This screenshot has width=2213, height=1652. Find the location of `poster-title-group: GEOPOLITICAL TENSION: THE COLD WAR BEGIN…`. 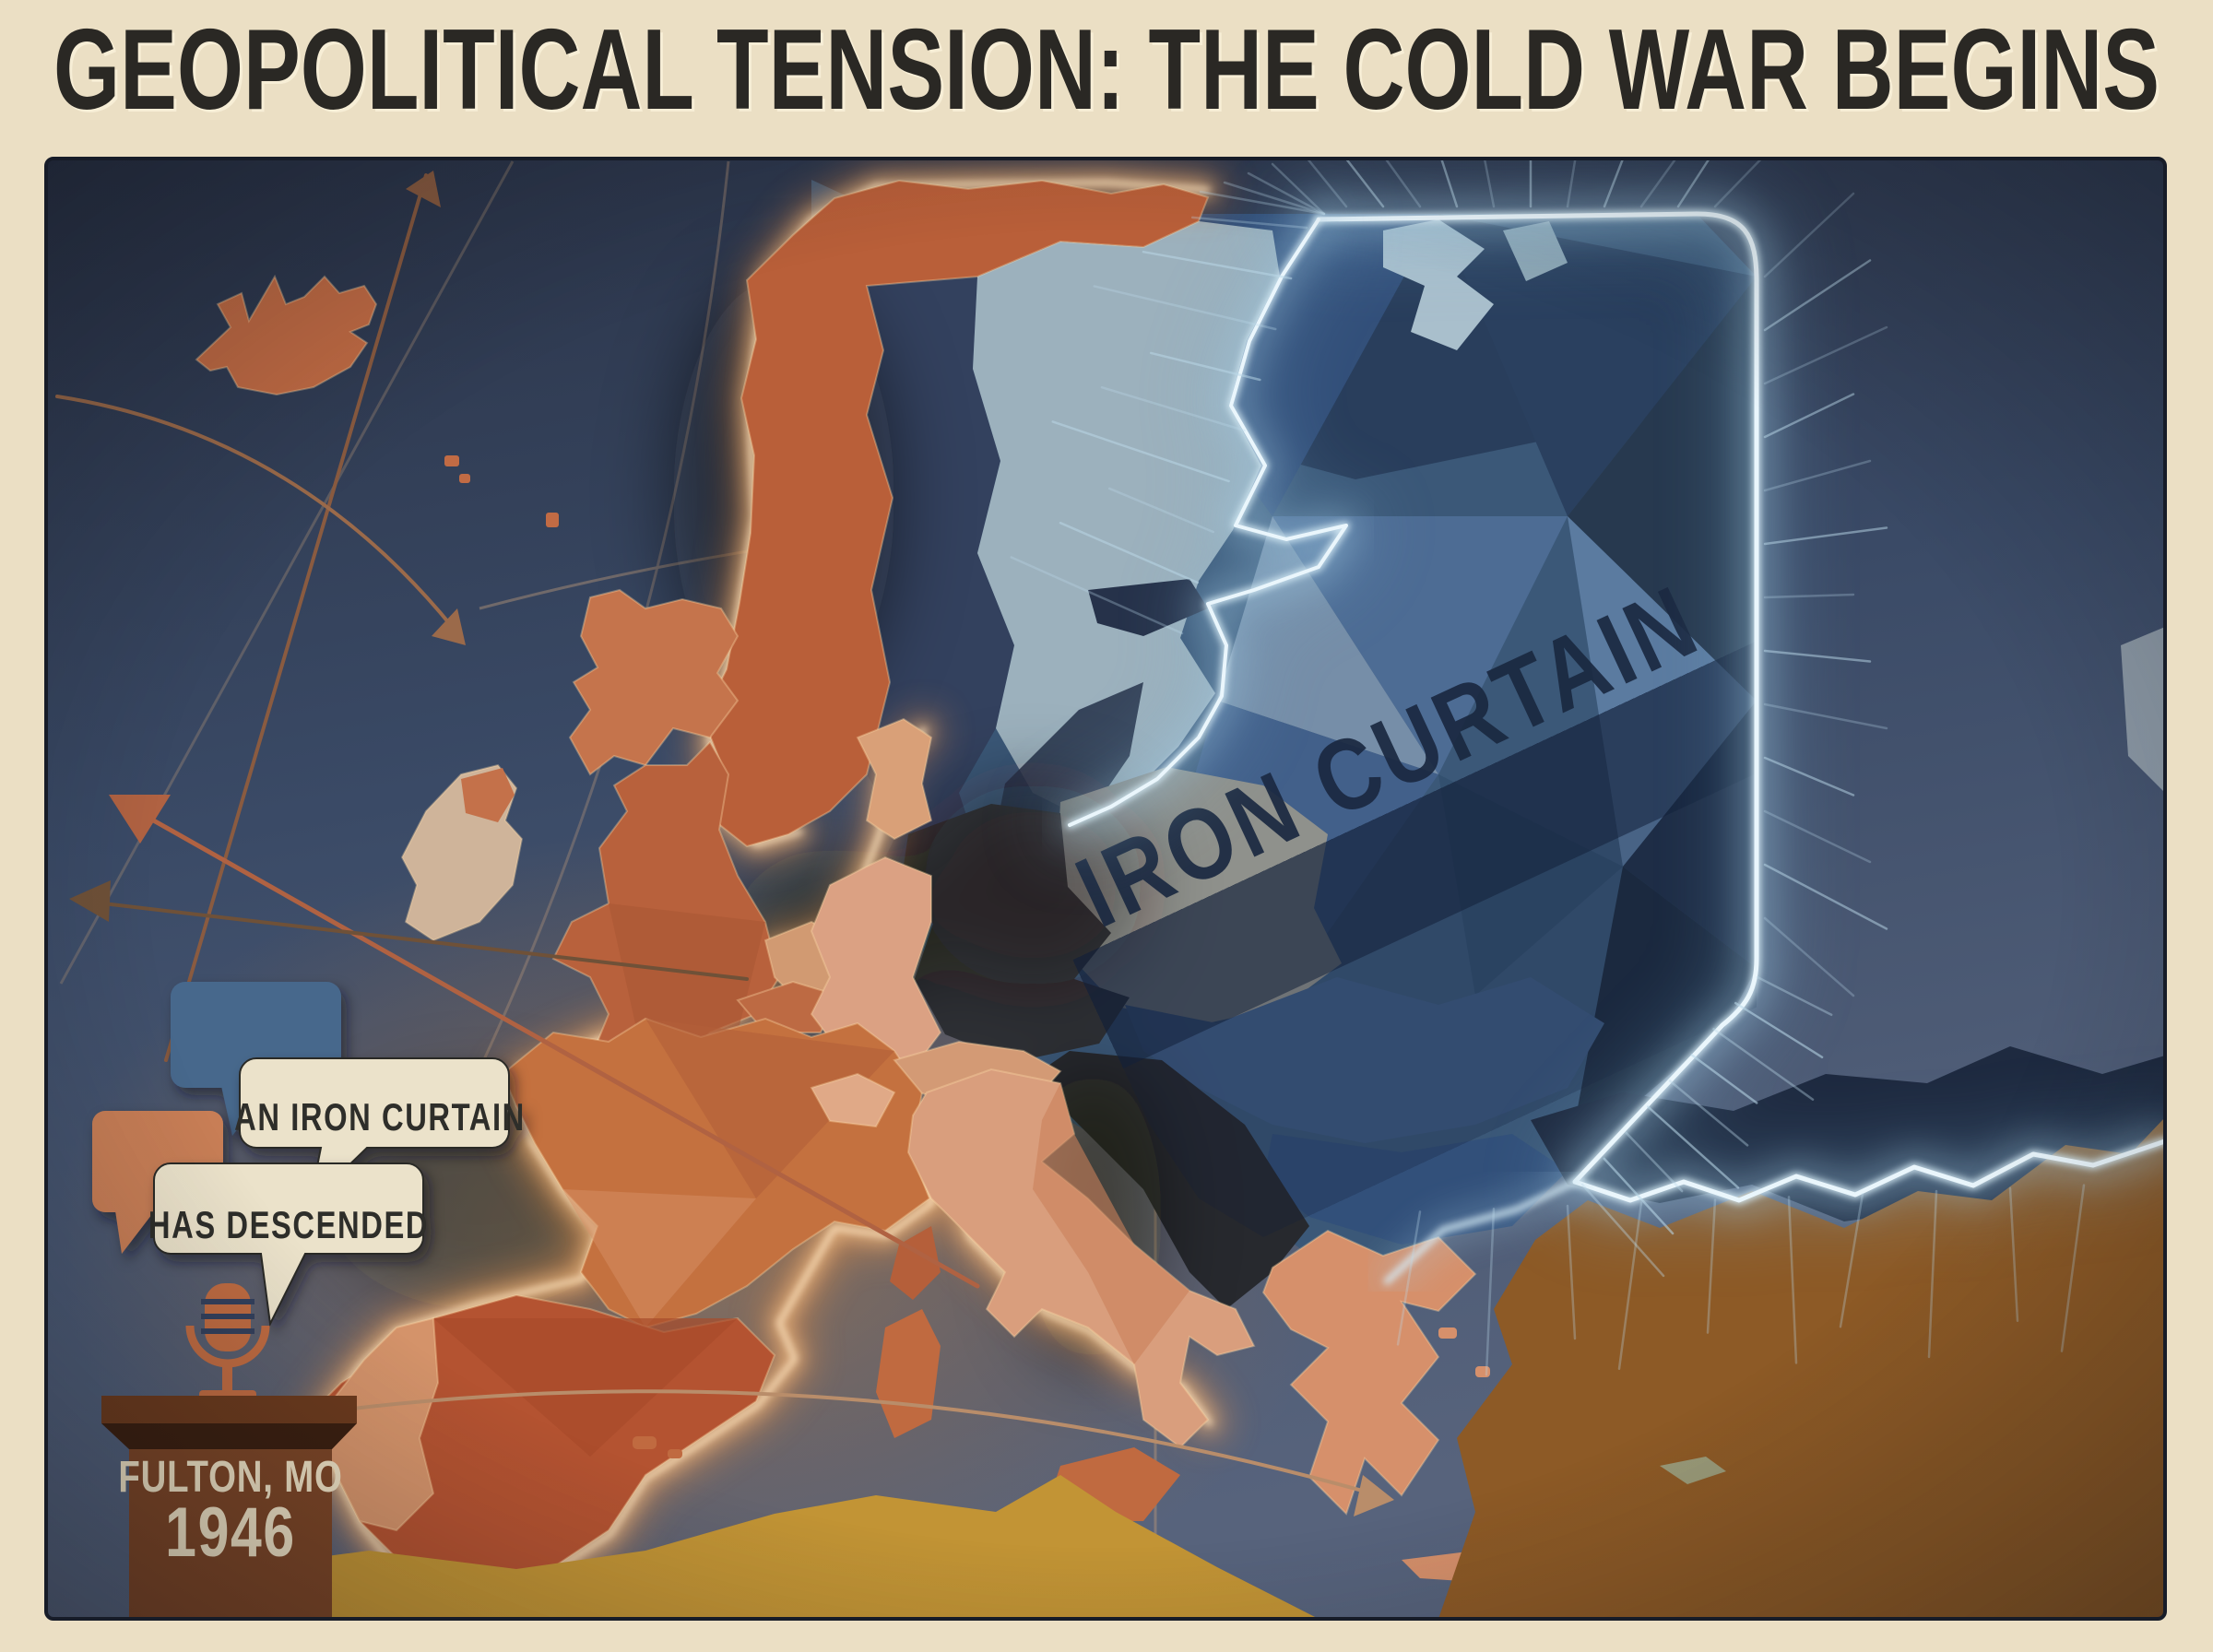

poster-title-group: GEOPOLITICAL TENSION: THE COLD WAR BEGIN… is located at coordinates (1107, 70).